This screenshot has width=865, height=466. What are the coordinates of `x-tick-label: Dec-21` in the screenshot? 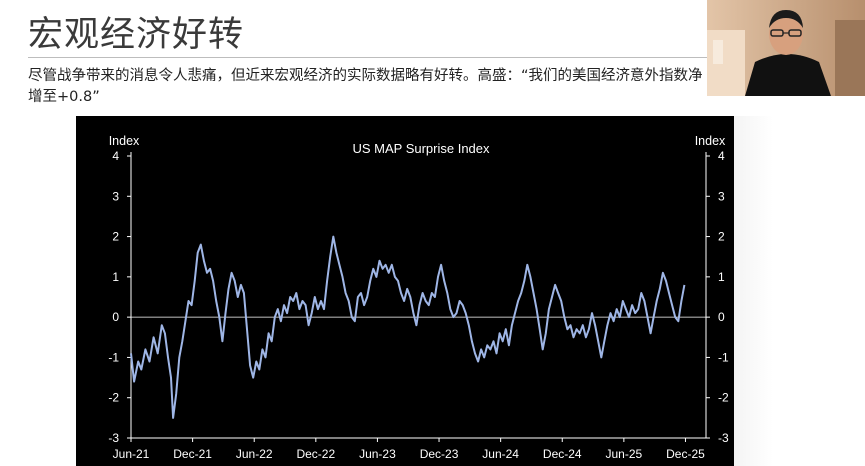 It's located at (192, 454).